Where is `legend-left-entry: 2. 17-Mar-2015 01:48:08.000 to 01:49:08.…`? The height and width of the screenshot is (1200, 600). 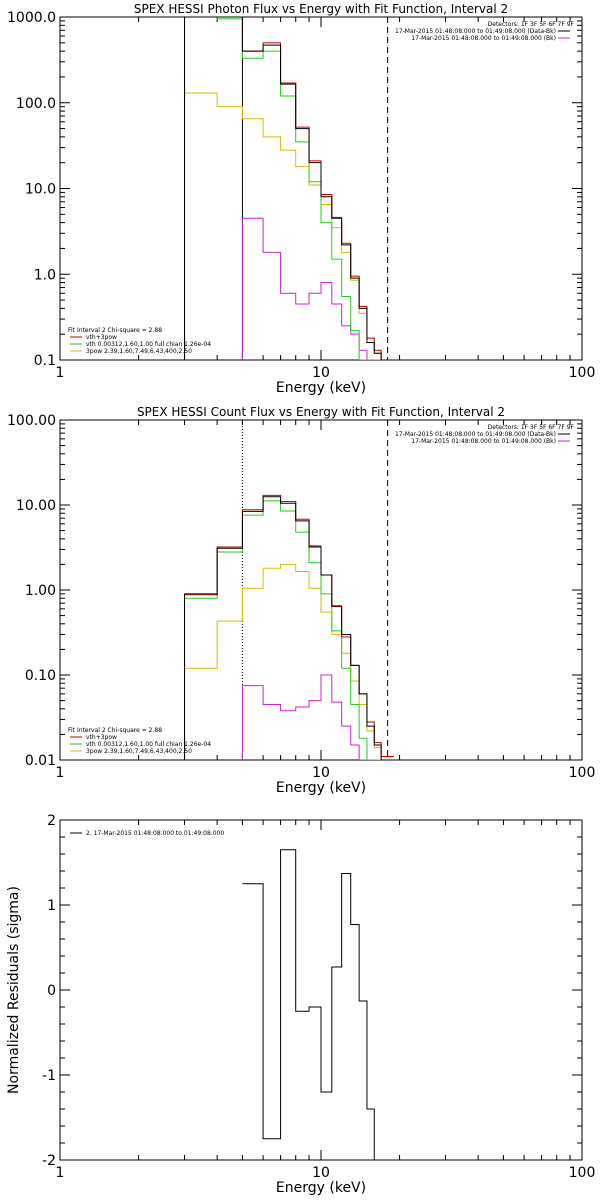 legend-left-entry: 2. 17-Mar-2015 01:48:08.000 to 01:49:08.… is located at coordinates (155, 833).